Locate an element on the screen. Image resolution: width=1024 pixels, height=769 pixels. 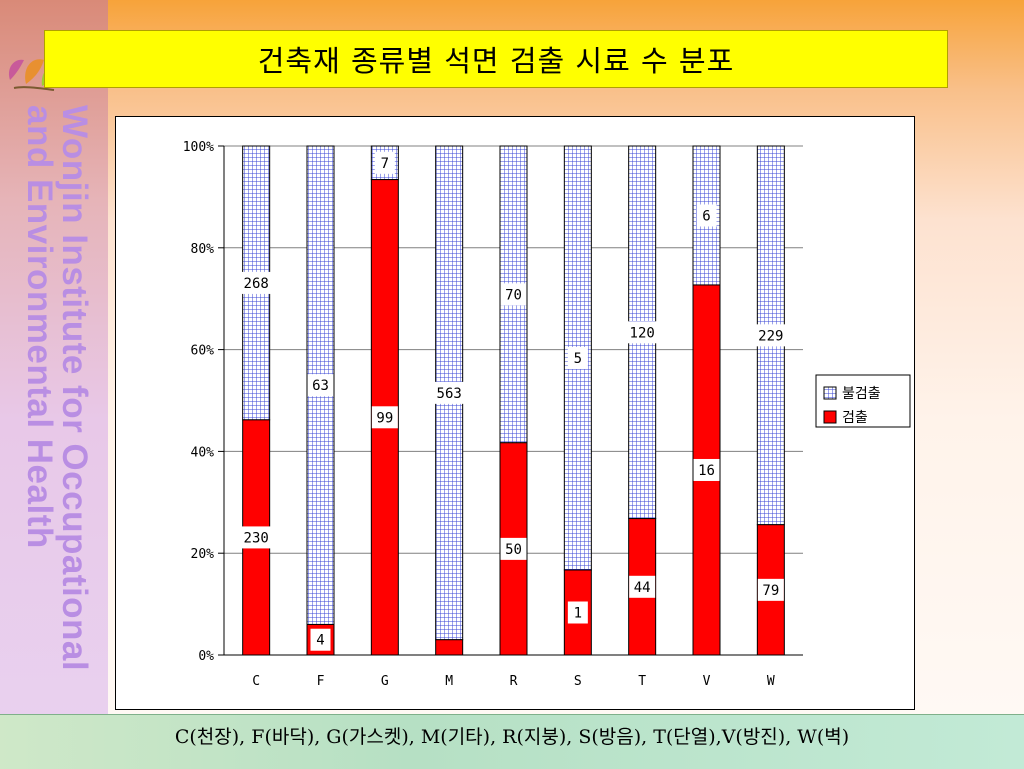
data-label: 44 is located at coordinates (642, 588).